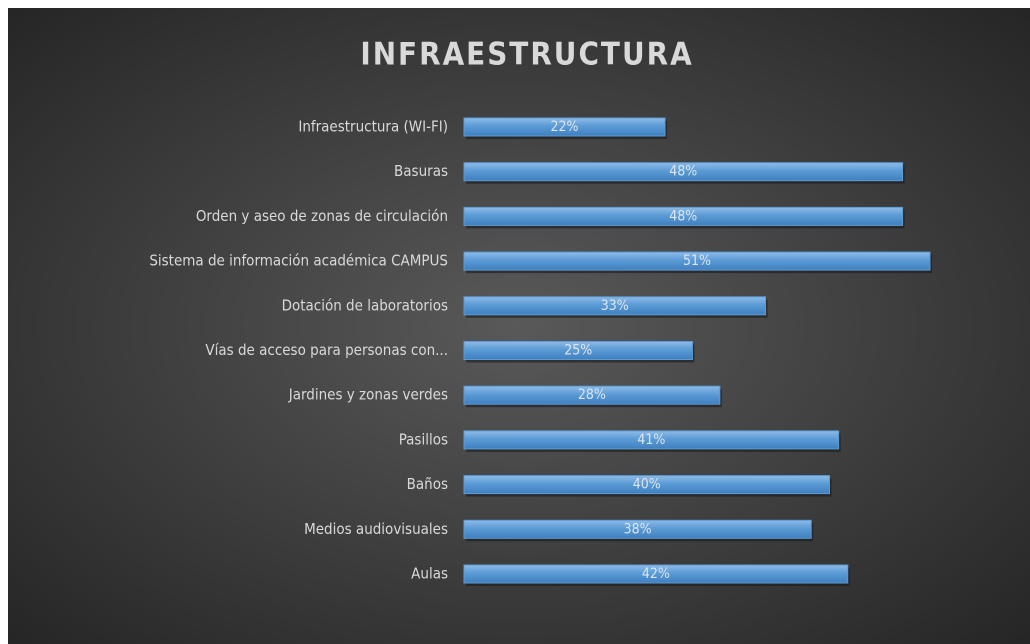 The height and width of the screenshot is (644, 1030). Describe the element at coordinates (526, 55) in the screenshot. I see `chart-title: INFRAESTRUCTURA` at that location.